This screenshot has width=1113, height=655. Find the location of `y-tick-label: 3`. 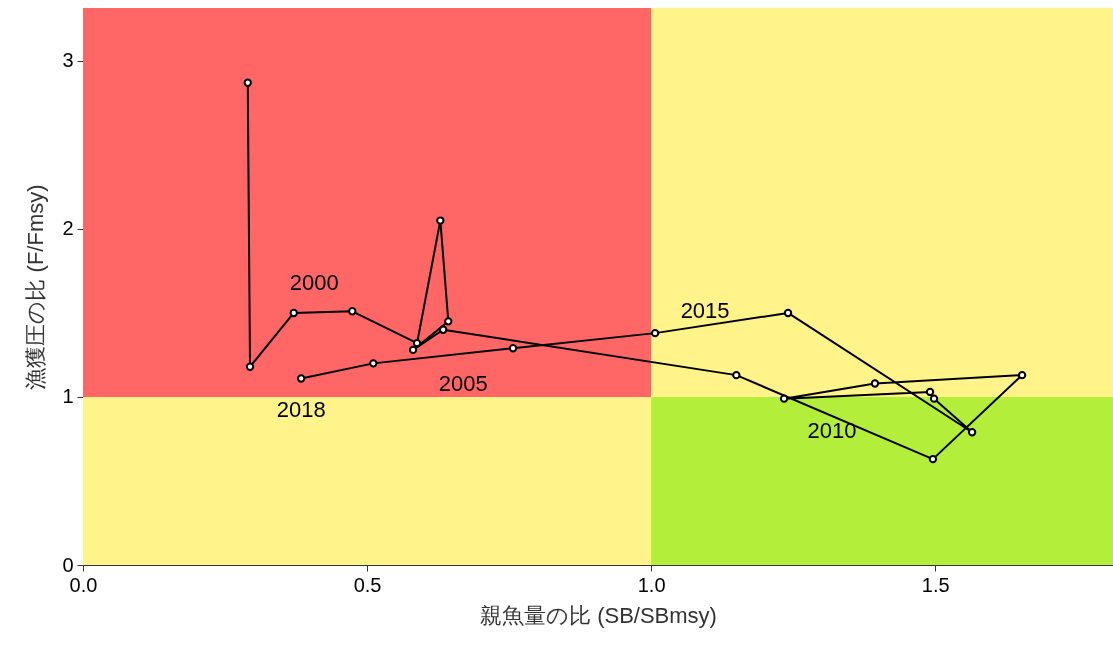

y-tick-label: 3 is located at coordinates (68, 60).